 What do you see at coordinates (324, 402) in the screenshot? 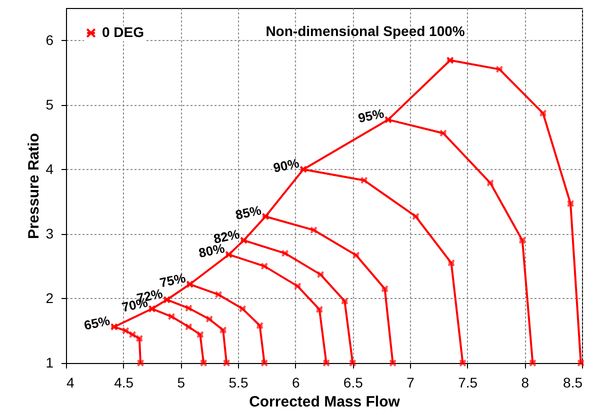
I see `x-axis-title: Corrected Mass Flow` at bounding box center [324, 402].